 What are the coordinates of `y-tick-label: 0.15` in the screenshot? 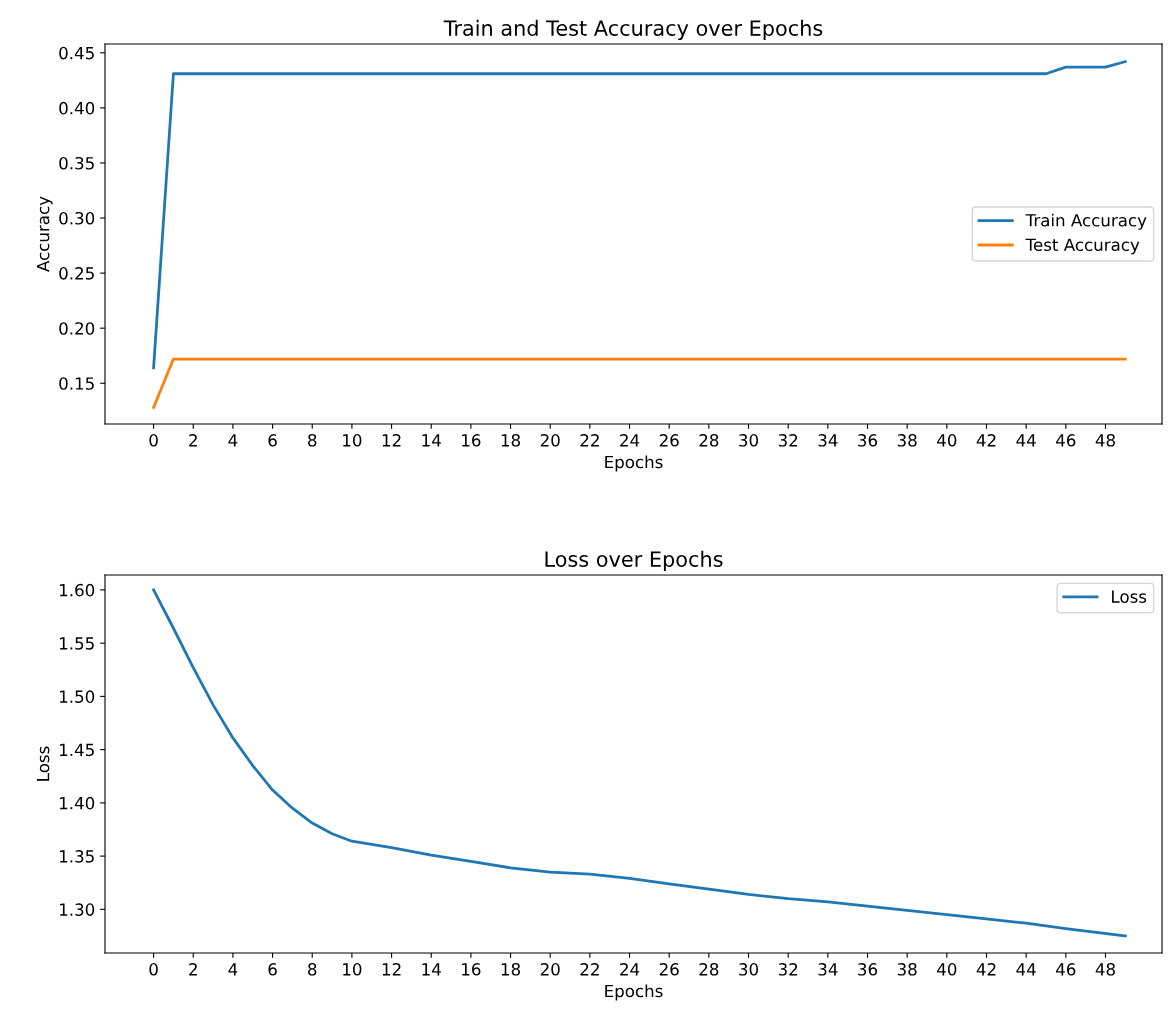 It's located at (76, 383).